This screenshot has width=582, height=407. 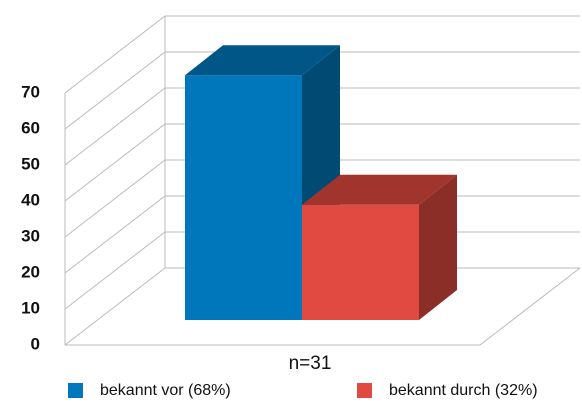 I want to click on y-tick-label: 10, so click(x=30, y=307).